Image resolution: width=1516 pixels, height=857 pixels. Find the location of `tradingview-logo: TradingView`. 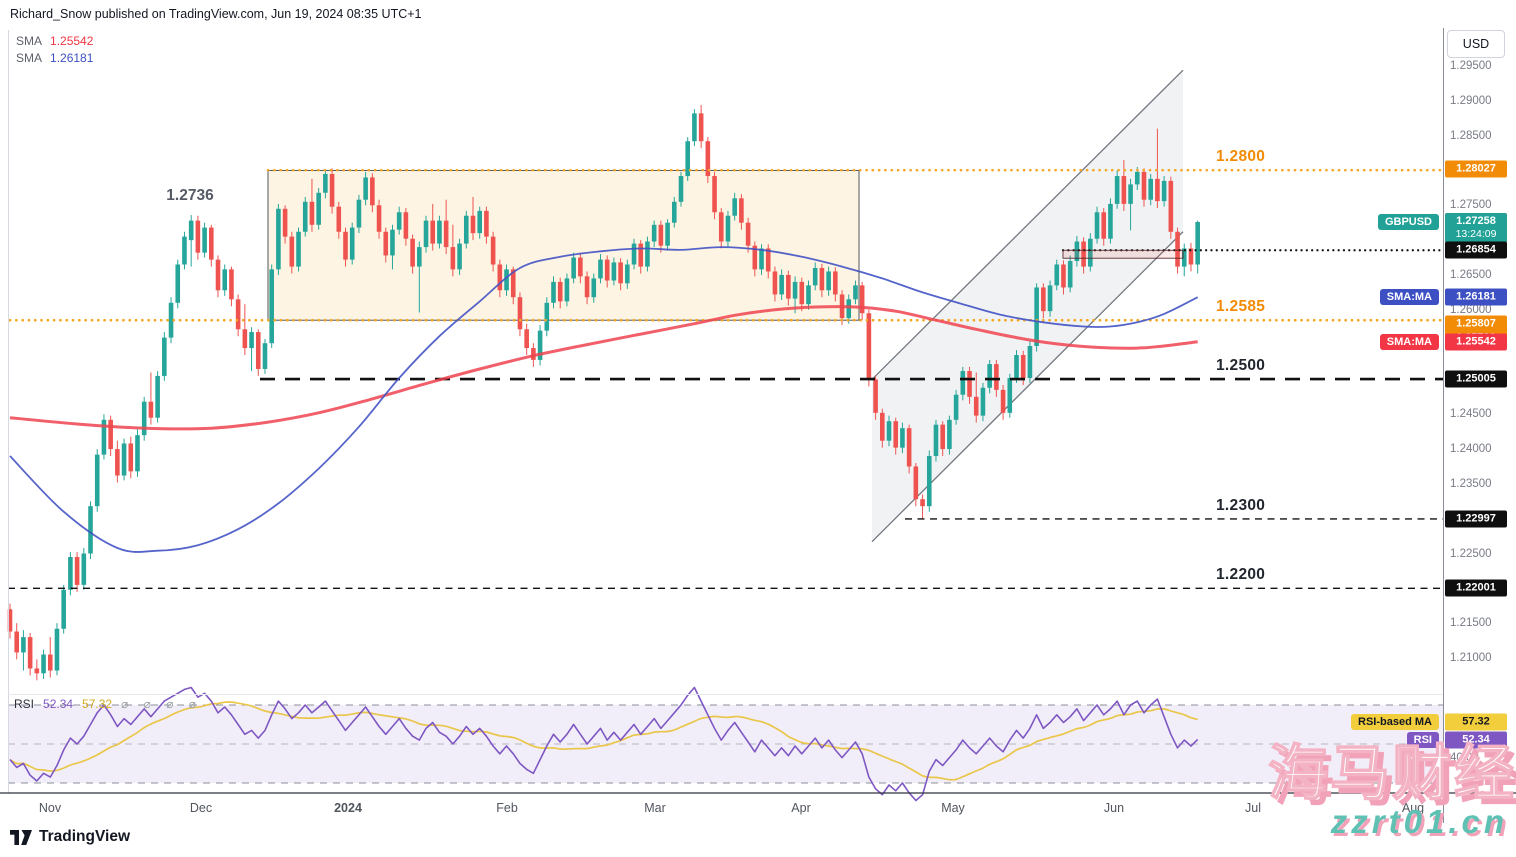

tradingview-logo: TradingView is located at coordinates (70, 837).